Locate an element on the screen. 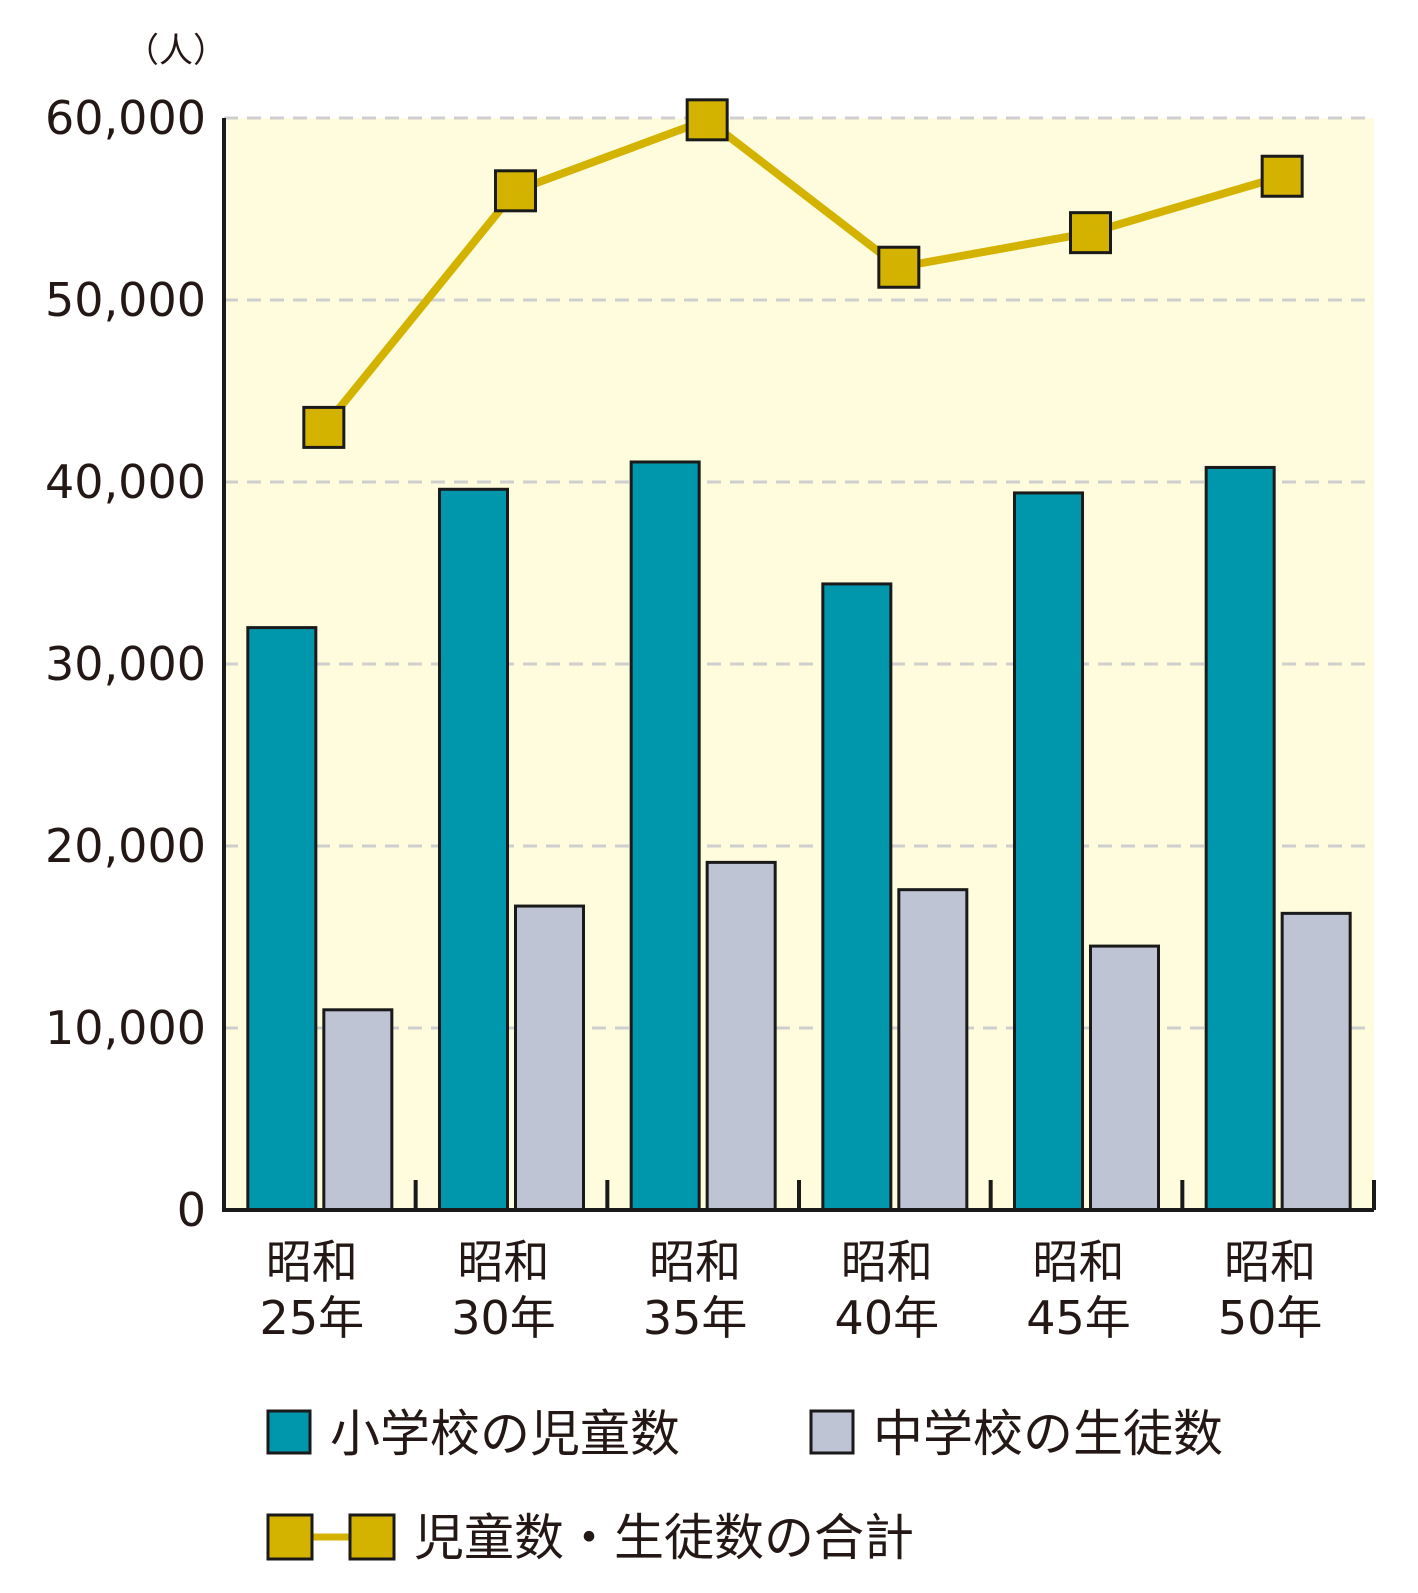 The height and width of the screenshot is (1593, 1418). legend: 小学校の児童数 中学校の生徒数 児童数・生徒数の合計 is located at coordinates (744, 1486).